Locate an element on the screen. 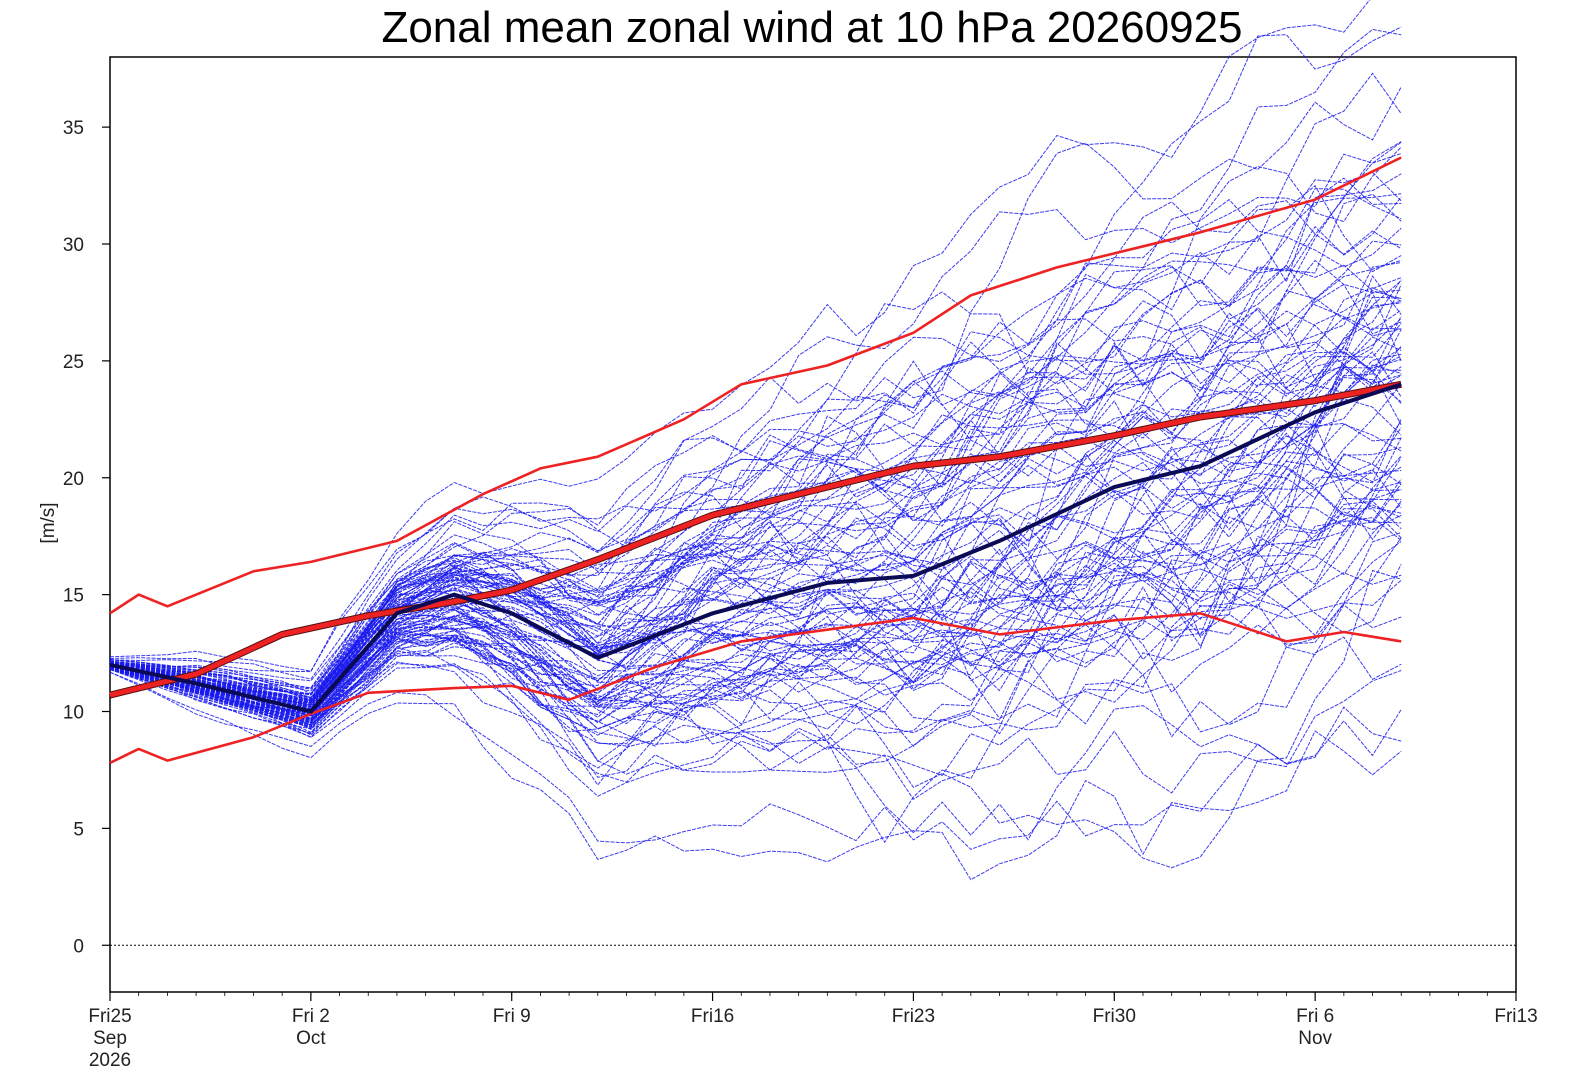 The width and height of the screenshot is (1575, 1080). y-tick-label: 15 is located at coordinates (73, 596).